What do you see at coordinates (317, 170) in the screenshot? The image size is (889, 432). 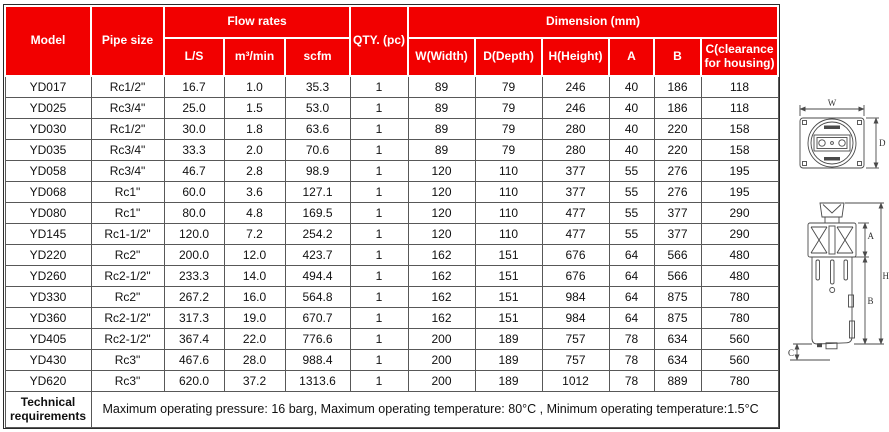 I see `table-cell: 98.9` at bounding box center [317, 170].